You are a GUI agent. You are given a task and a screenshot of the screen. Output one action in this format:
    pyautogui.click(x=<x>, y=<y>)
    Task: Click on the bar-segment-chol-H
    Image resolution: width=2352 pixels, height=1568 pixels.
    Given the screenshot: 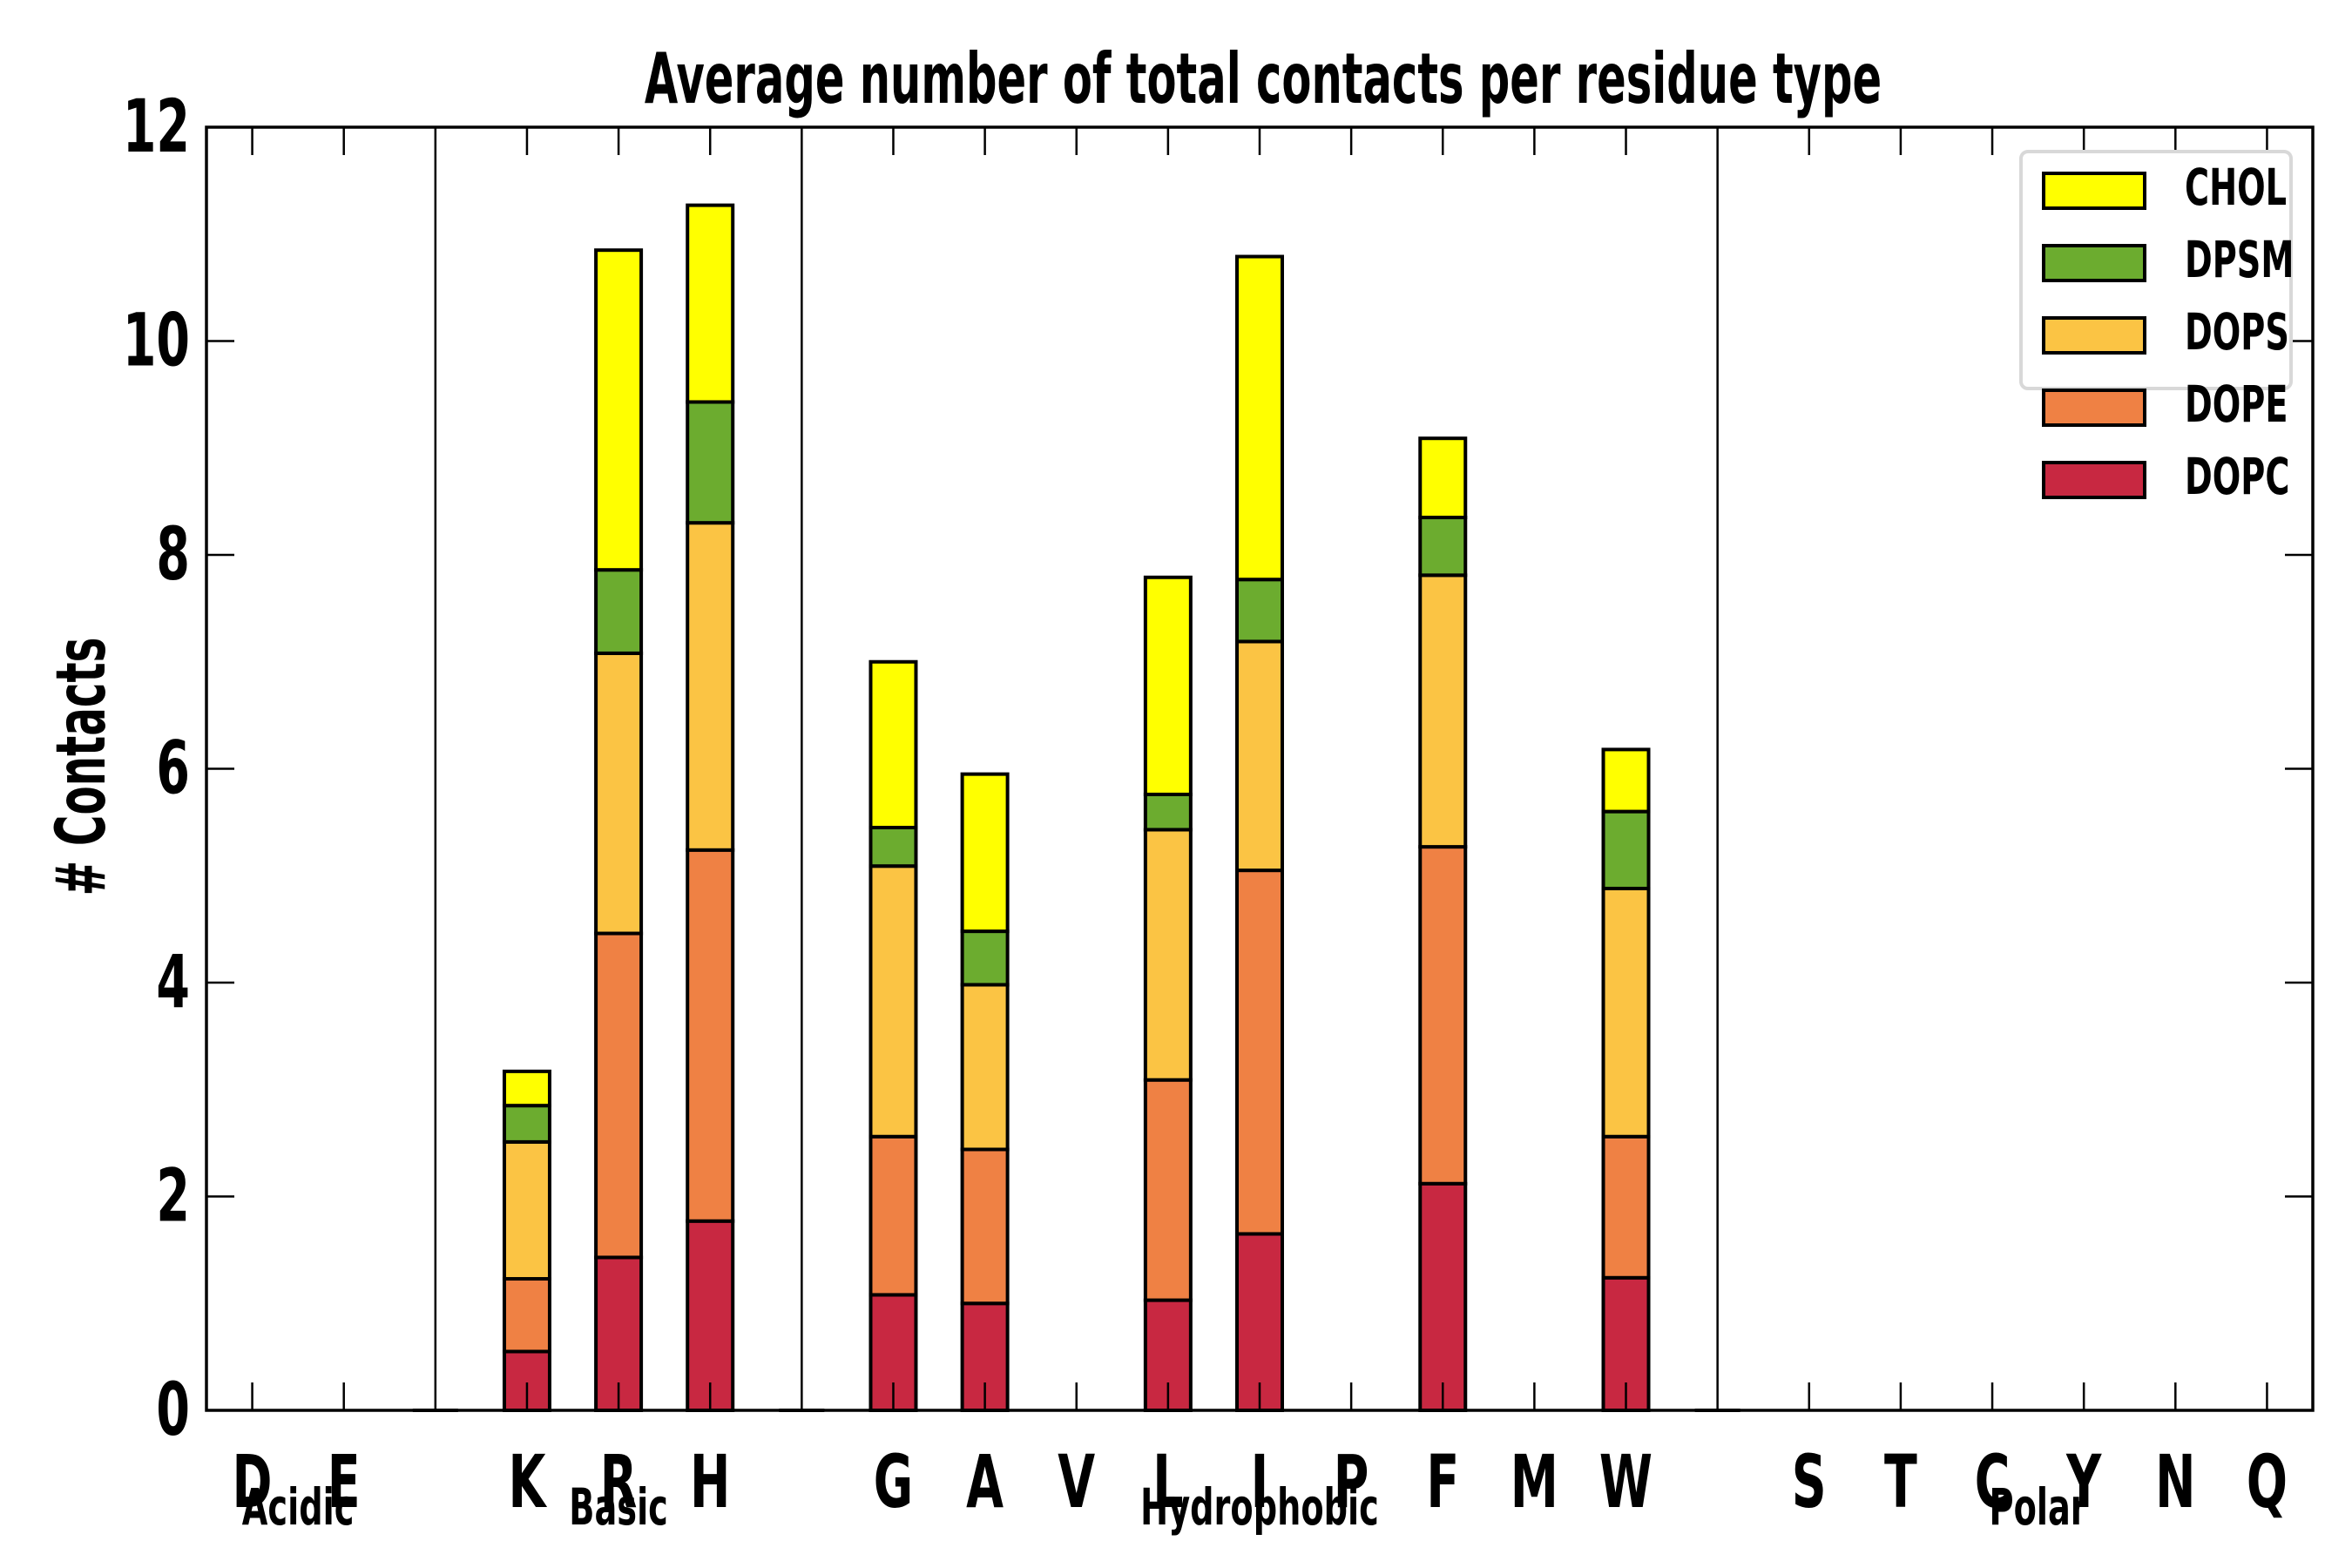 What is the action you would take?
    pyautogui.click(x=710, y=303)
    